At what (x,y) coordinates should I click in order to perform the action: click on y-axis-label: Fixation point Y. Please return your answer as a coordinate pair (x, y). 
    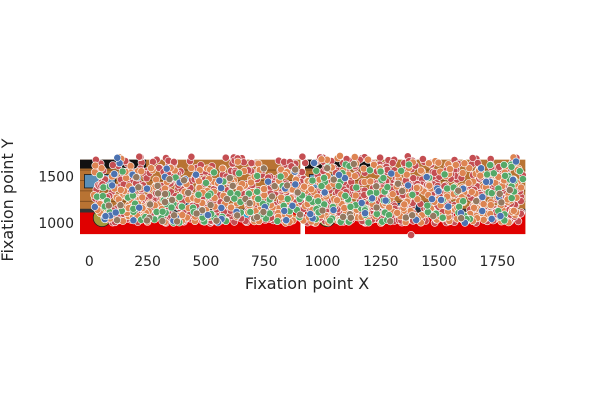
    Looking at the image, I should click on (8, 199).